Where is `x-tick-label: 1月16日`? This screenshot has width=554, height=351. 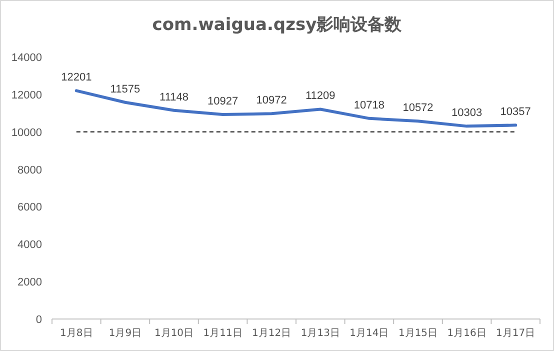 x-tick-label: 1月16日 is located at coordinates (466, 333).